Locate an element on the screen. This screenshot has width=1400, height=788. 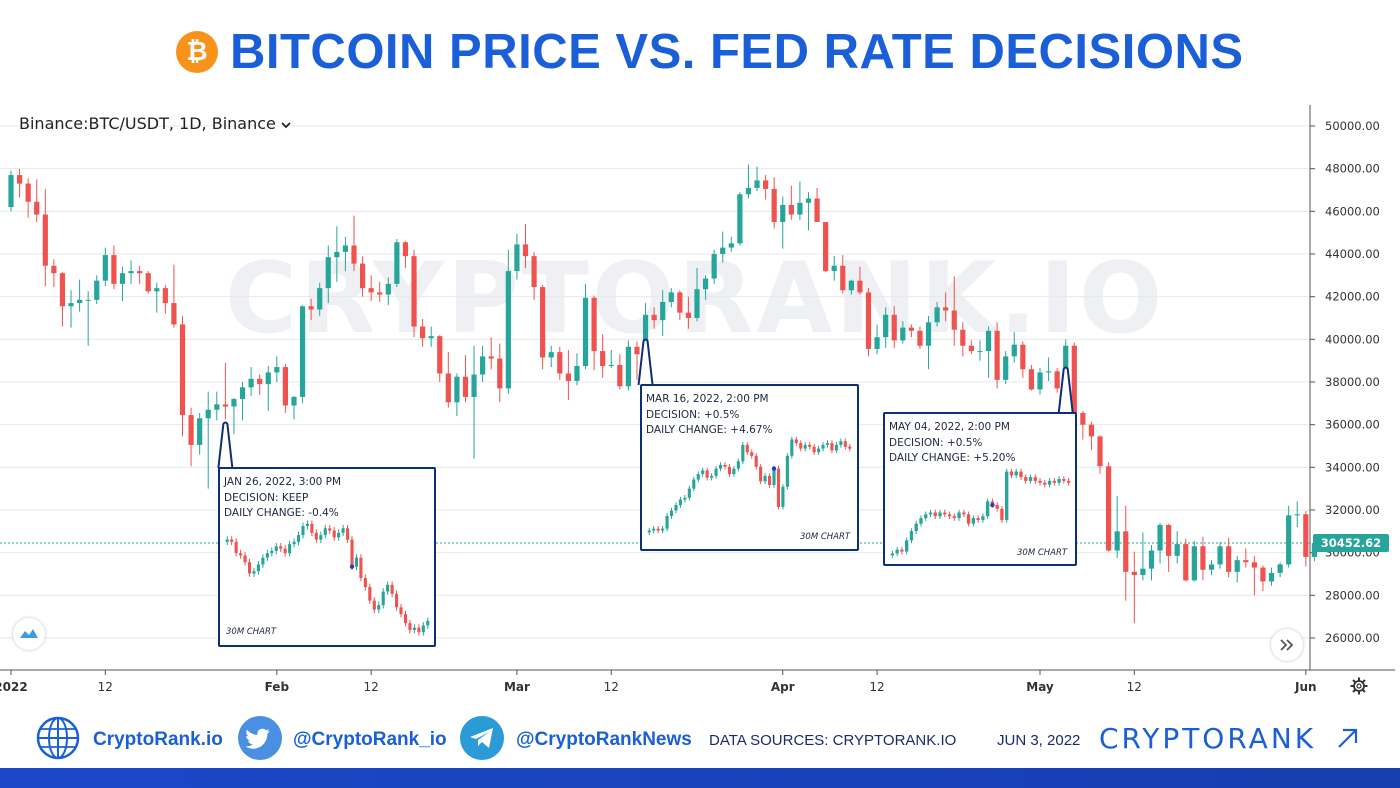
settings-gear-icon is located at coordinates (1359, 686).